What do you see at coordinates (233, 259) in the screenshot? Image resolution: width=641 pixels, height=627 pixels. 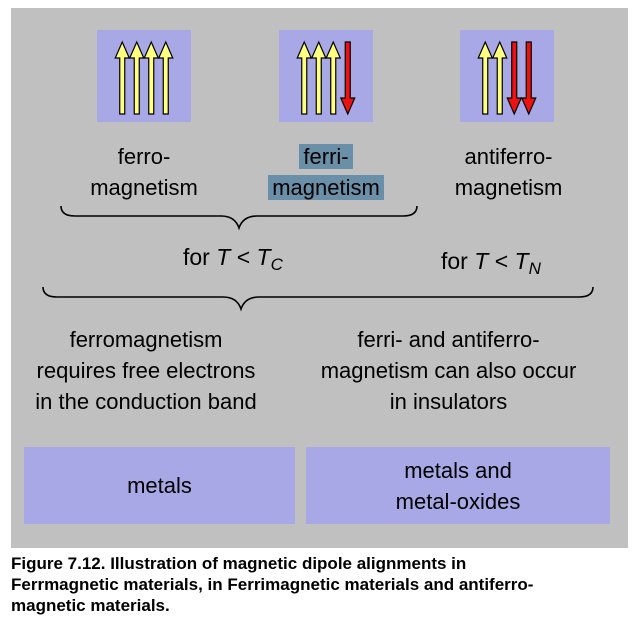 I see `curie-condition: for T < TC` at bounding box center [233, 259].